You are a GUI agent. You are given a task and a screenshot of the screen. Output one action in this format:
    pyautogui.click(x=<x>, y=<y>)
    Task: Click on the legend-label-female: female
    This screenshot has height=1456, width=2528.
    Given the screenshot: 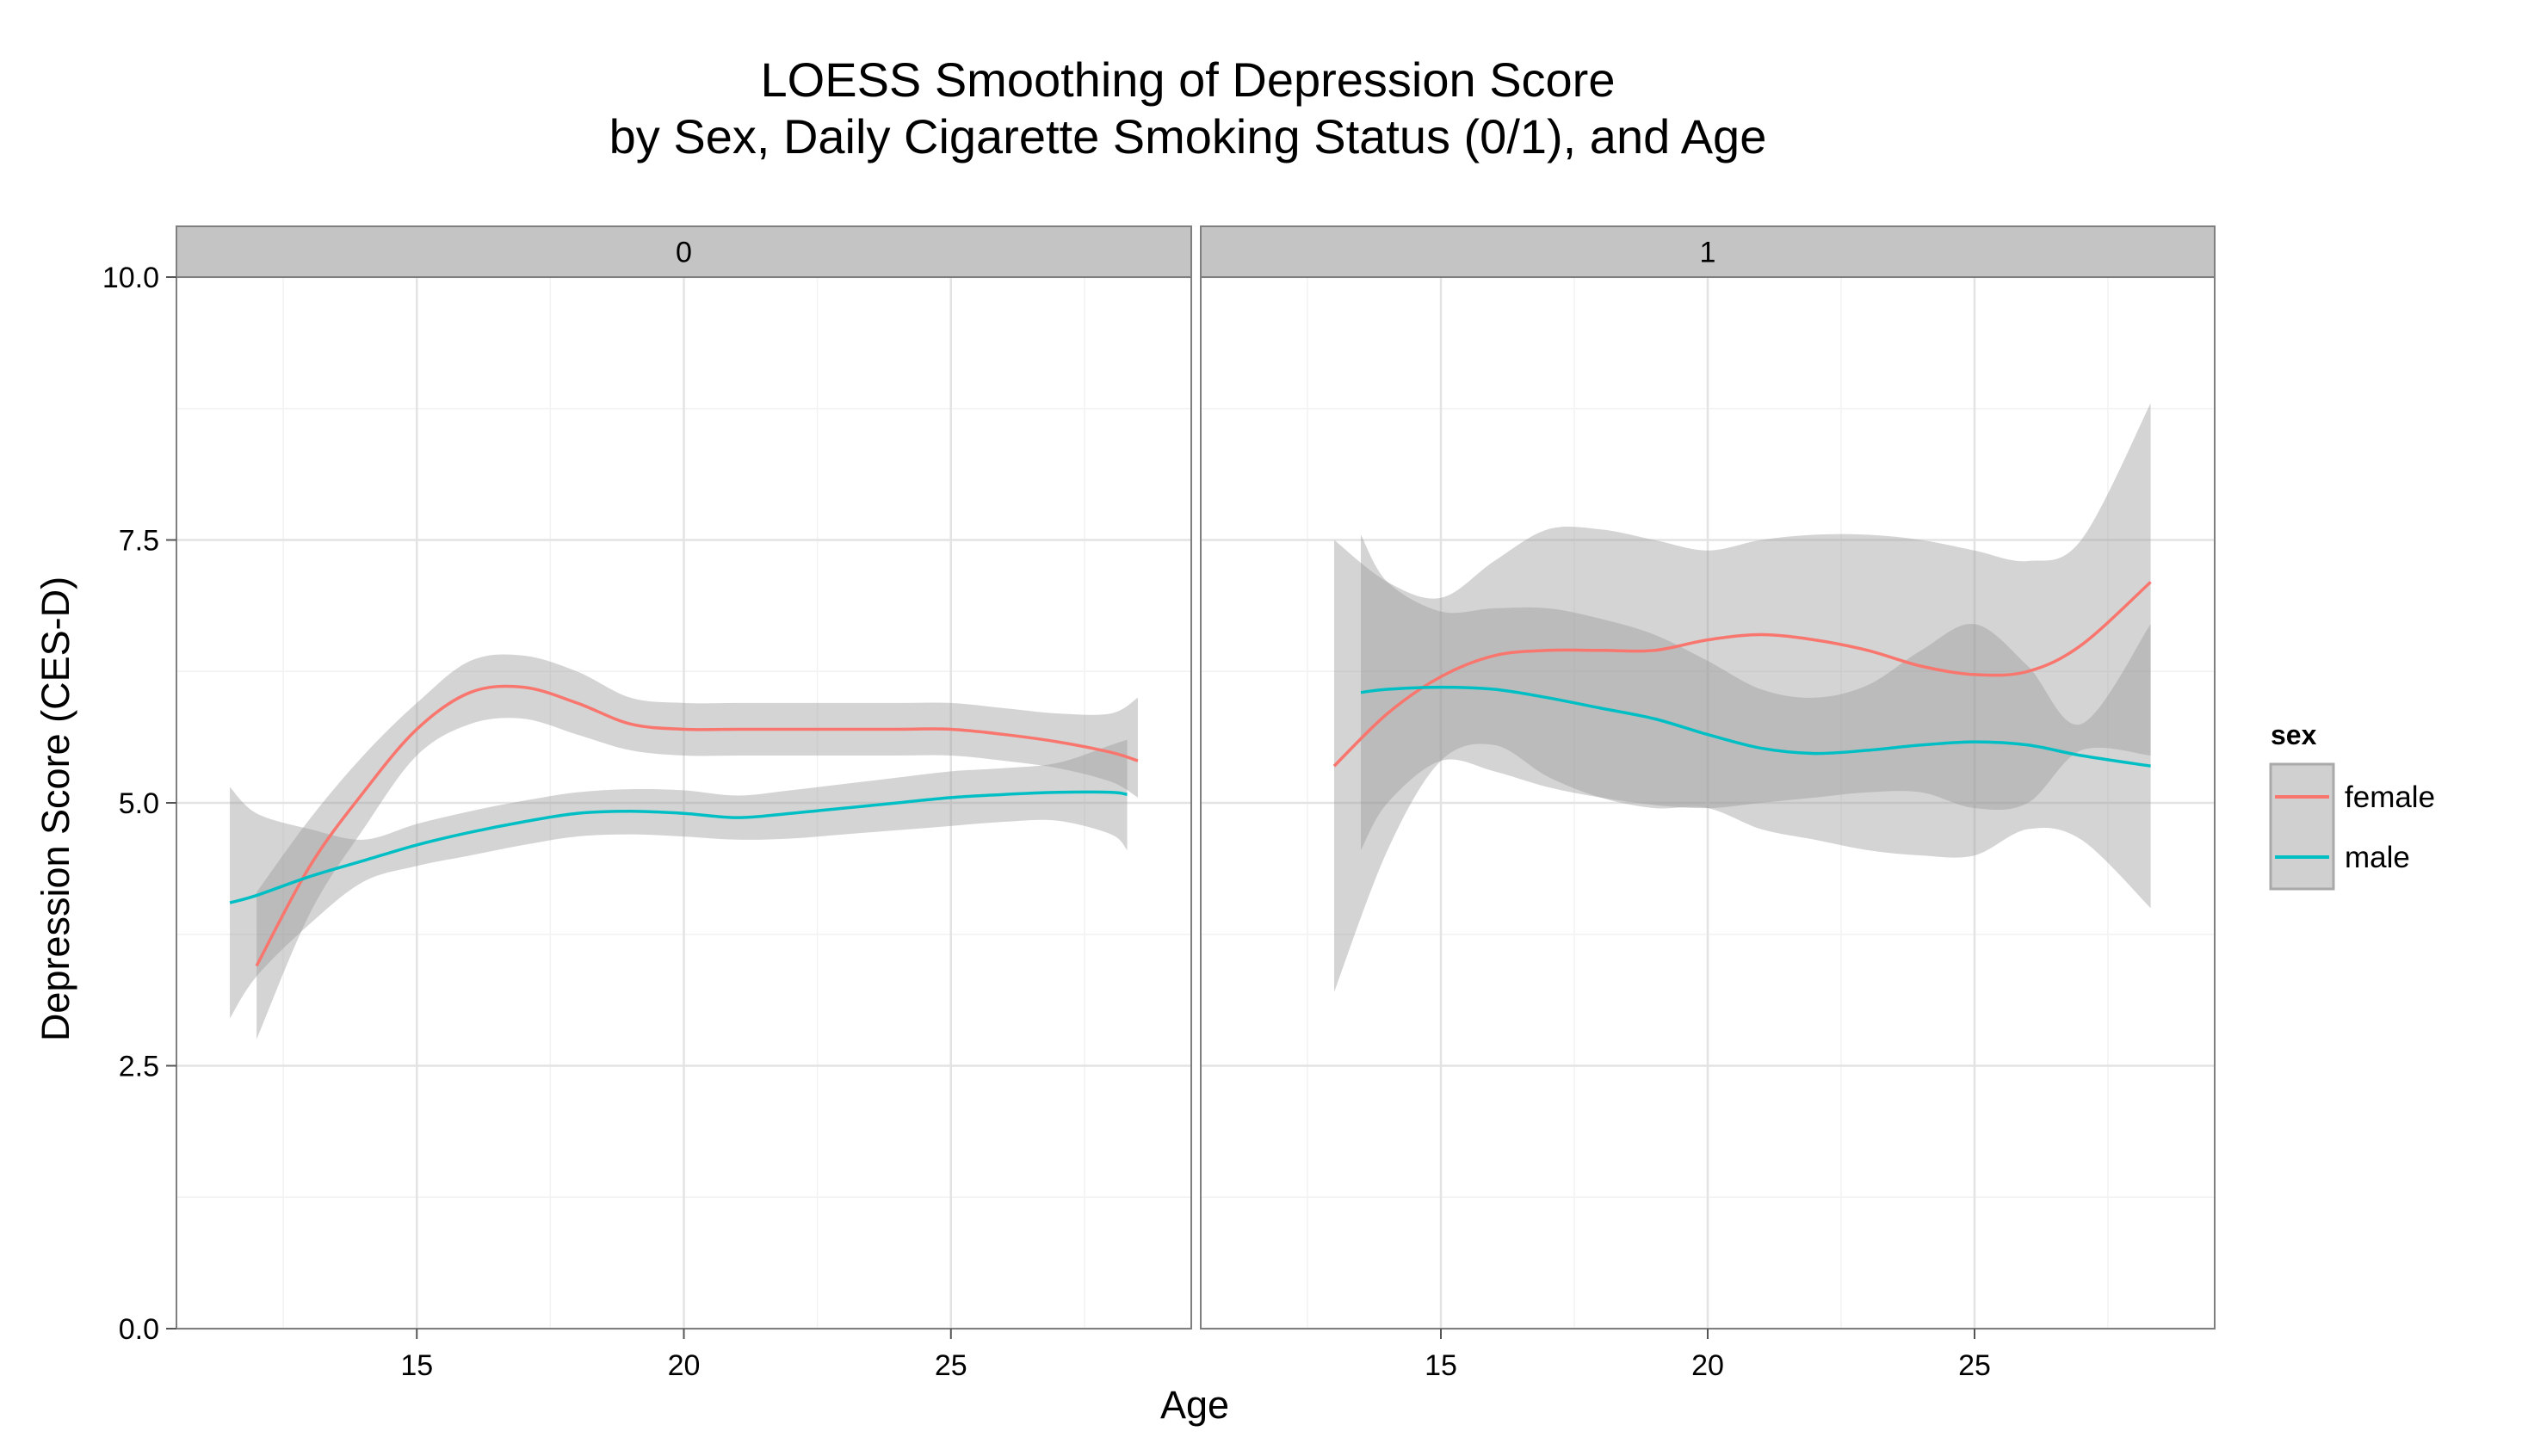 What is the action you would take?
    pyautogui.click(x=2390, y=797)
    